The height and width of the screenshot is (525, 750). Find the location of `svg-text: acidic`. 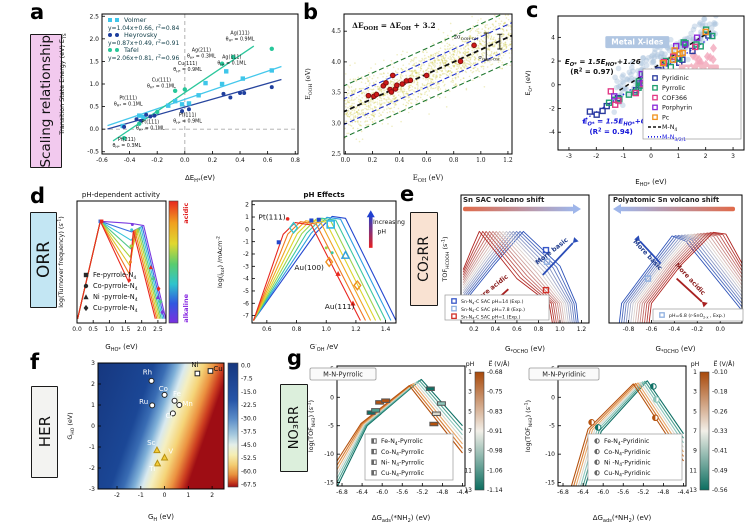

svg-text: acidic is located at coordinates (186, 212).